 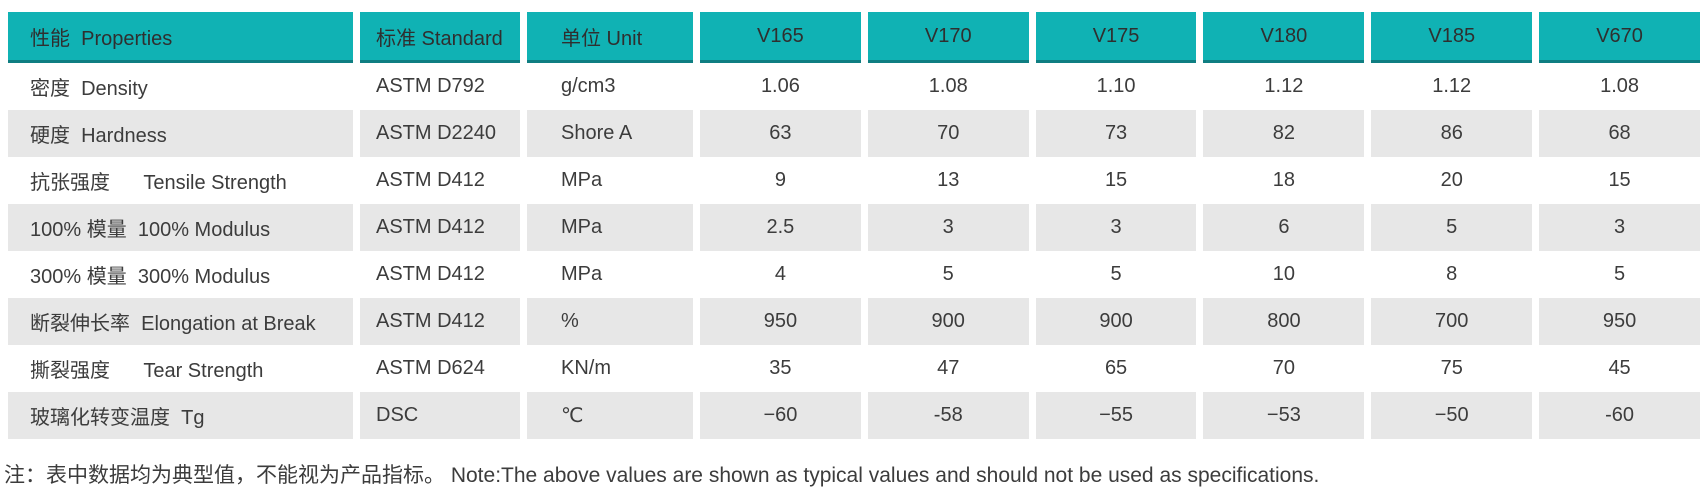 What do you see at coordinates (610, 368) in the screenshot?
I see `unit-cell: KN/m` at bounding box center [610, 368].